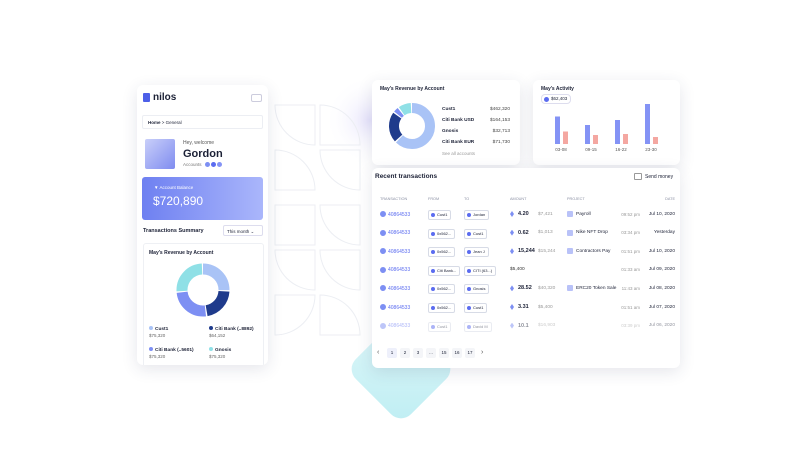  What do you see at coordinates (661, 326) in the screenshot?
I see `date: Jul 06, 2020` at bounding box center [661, 326].